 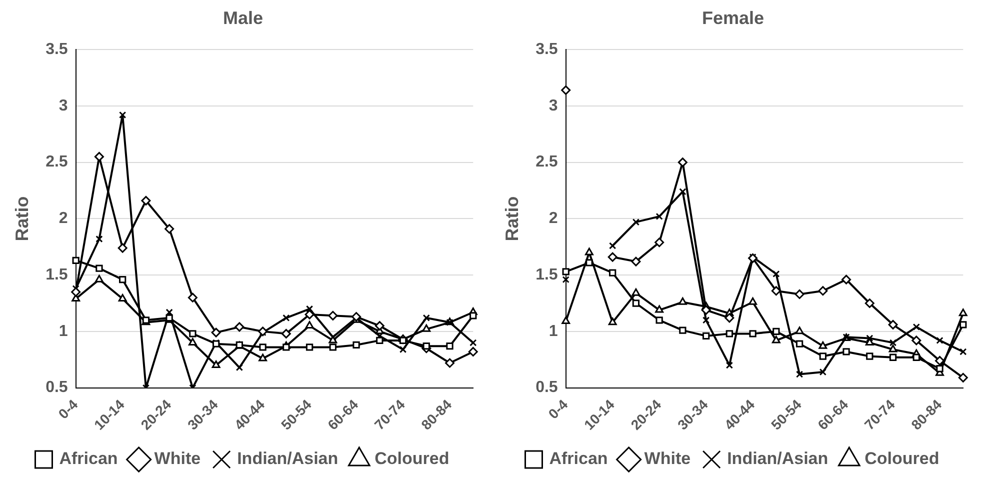 I want to click on chart-title: Male, so click(x=243, y=18).